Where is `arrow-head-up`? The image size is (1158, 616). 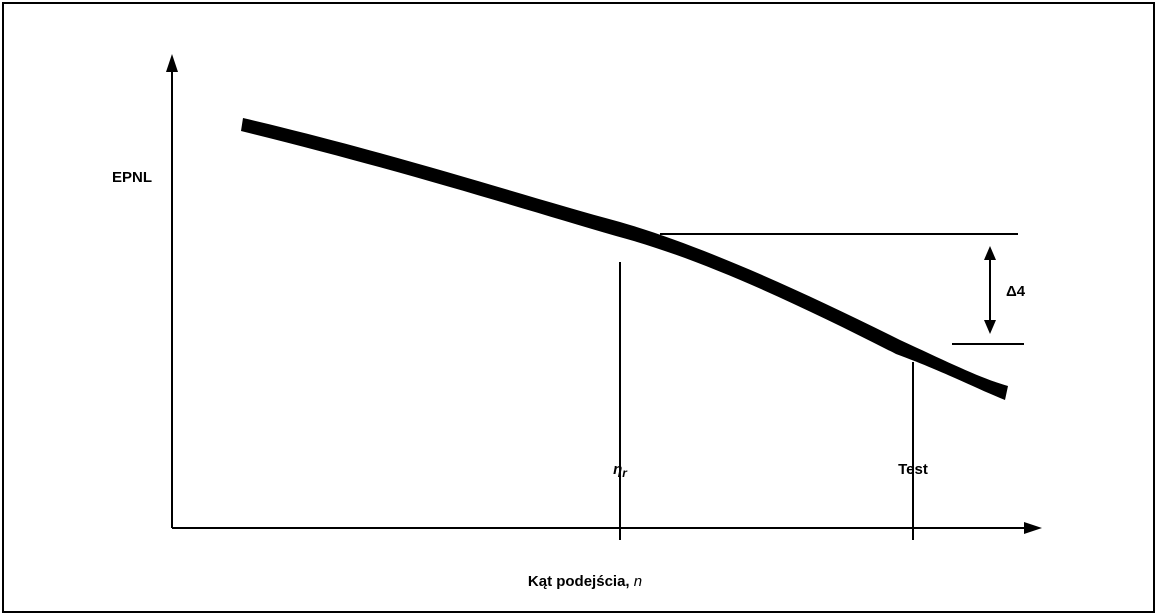 arrow-head-up is located at coordinates (990, 253).